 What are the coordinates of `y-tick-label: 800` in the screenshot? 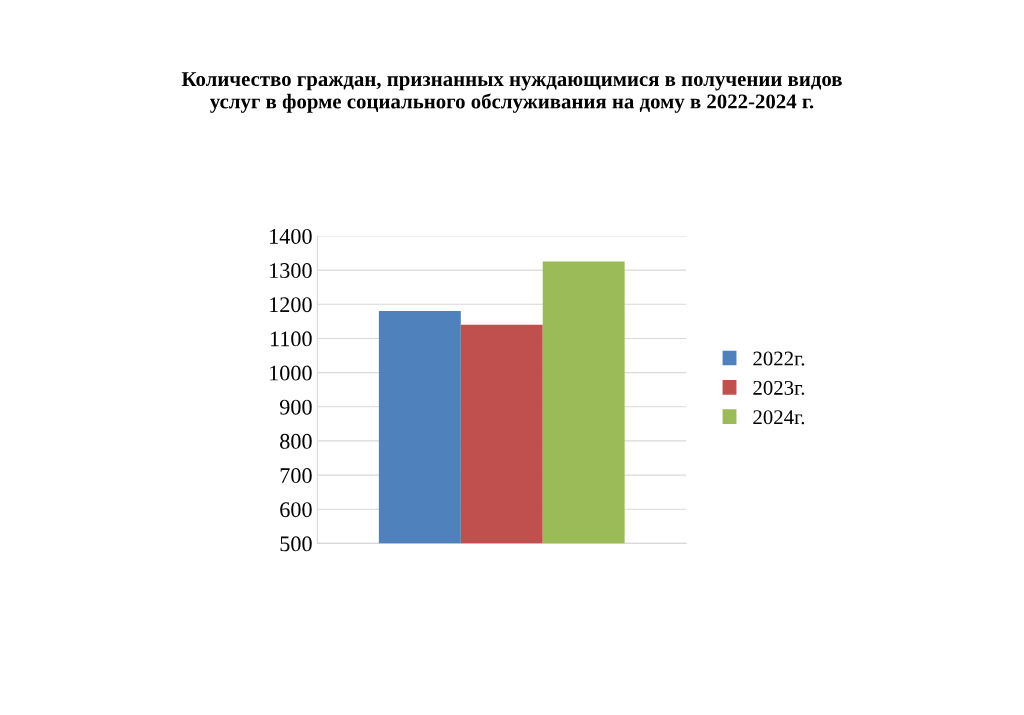 It's located at (296, 441).